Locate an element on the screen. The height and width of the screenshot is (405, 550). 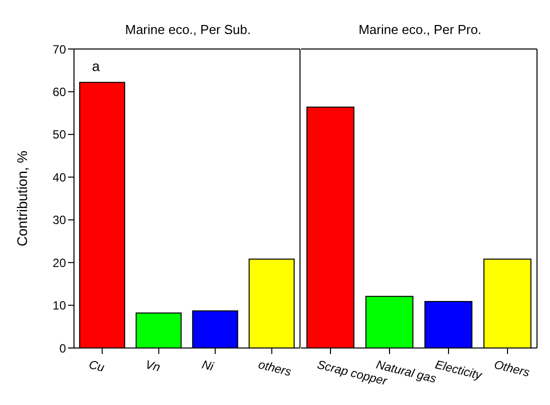
y-tick-label: 30 is located at coordinates (59, 220).